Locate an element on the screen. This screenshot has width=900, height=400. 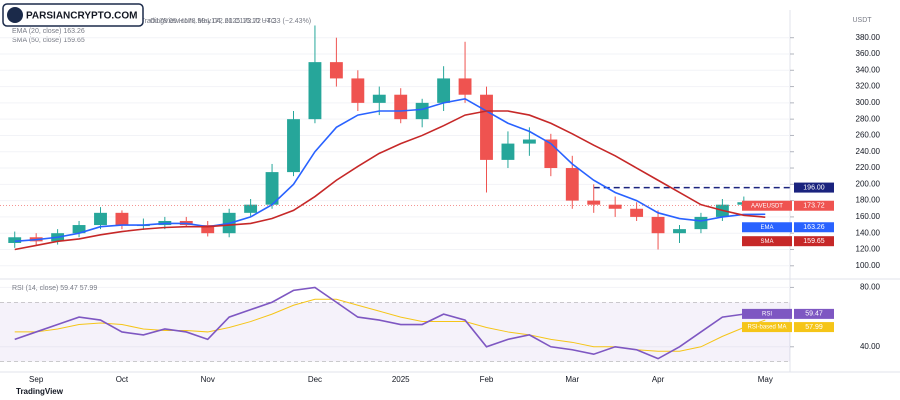
y-tick-label: 280.00 is located at coordinates (868, 118).